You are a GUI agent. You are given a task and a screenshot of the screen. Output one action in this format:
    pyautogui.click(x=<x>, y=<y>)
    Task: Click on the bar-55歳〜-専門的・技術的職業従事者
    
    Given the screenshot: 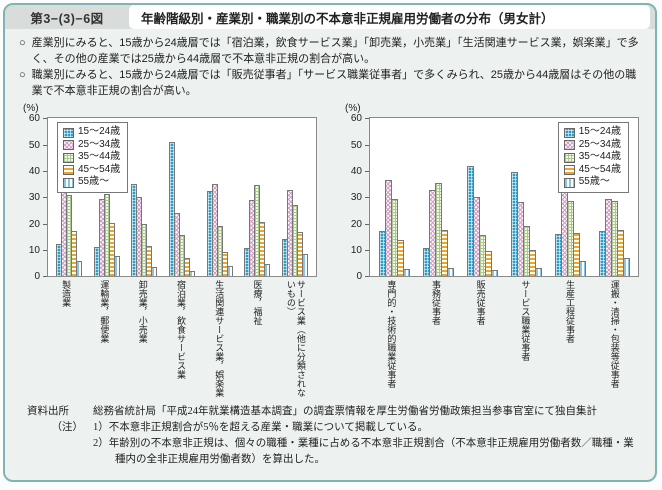 What is the action you would take?
    pyautogui.click(x=406, y=273)
    